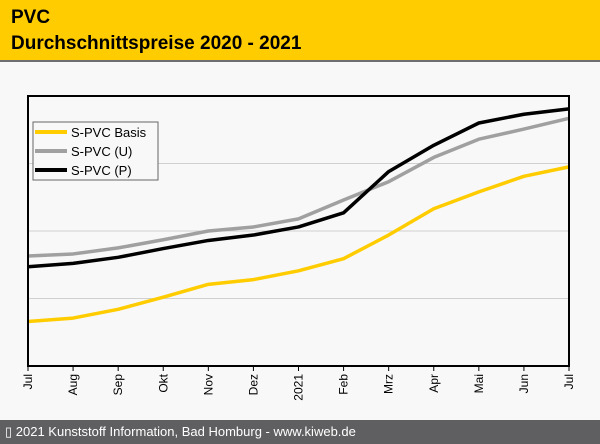 The width and height of the screenshot is (600, 444). What do you see at coordinates (156, 43) in the screenshot?
I see `chart-subtitle: Durchschnittspreise 2020 - 2021` at bounding box center [156, 43].